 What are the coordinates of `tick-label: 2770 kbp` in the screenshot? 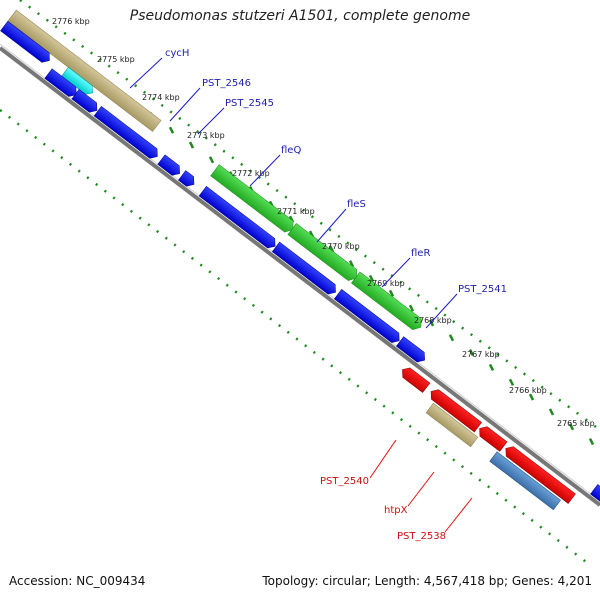 It's located at (341, 246).